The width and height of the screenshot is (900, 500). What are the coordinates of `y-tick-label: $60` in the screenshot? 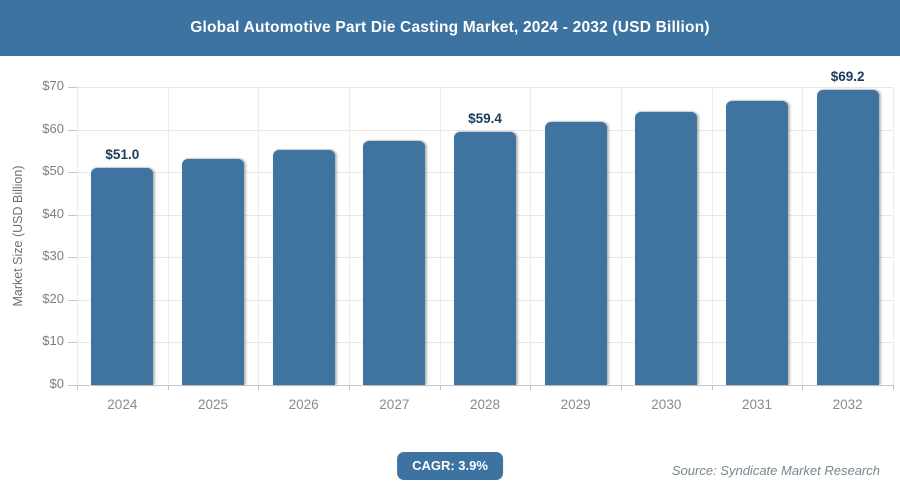 It's located at (53, 128).